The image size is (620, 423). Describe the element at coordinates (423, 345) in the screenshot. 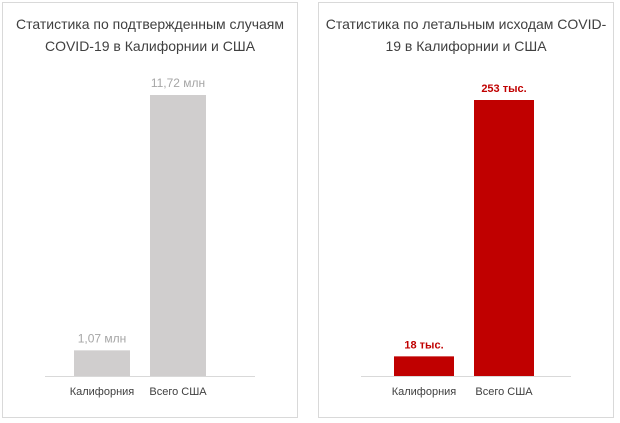

I see `data-label: 18 тыс.` at that location.